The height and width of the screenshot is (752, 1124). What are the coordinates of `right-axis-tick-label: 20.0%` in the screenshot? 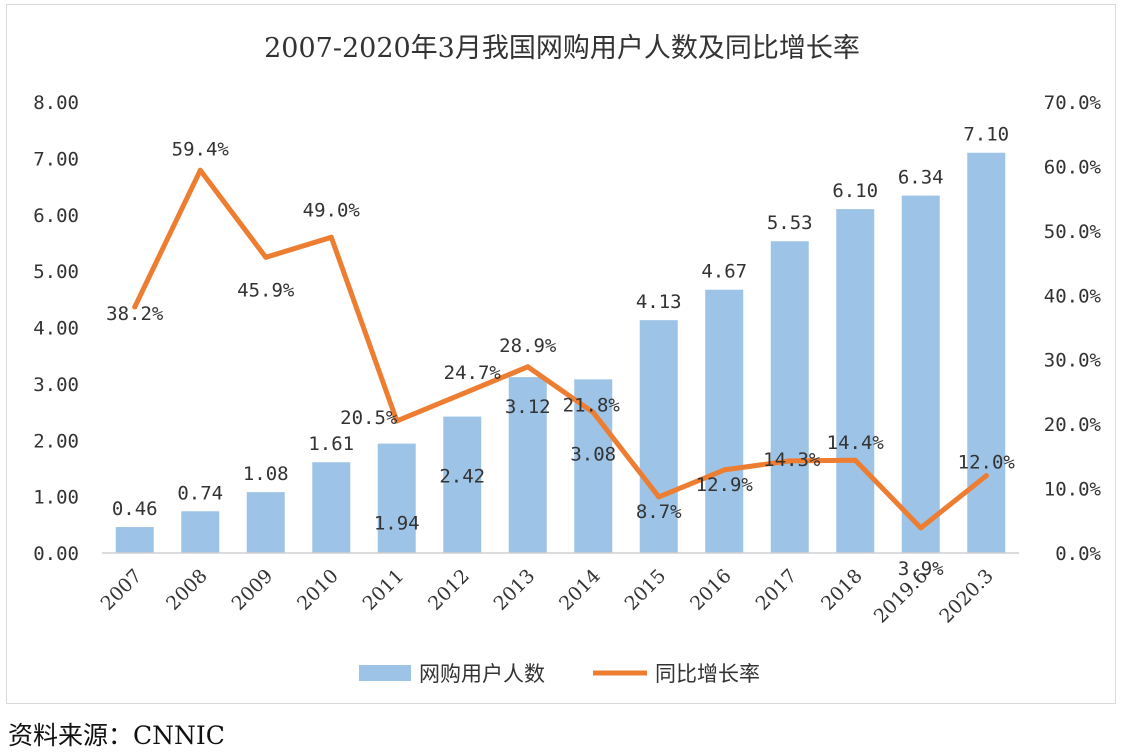 It's located at (1073, 425).